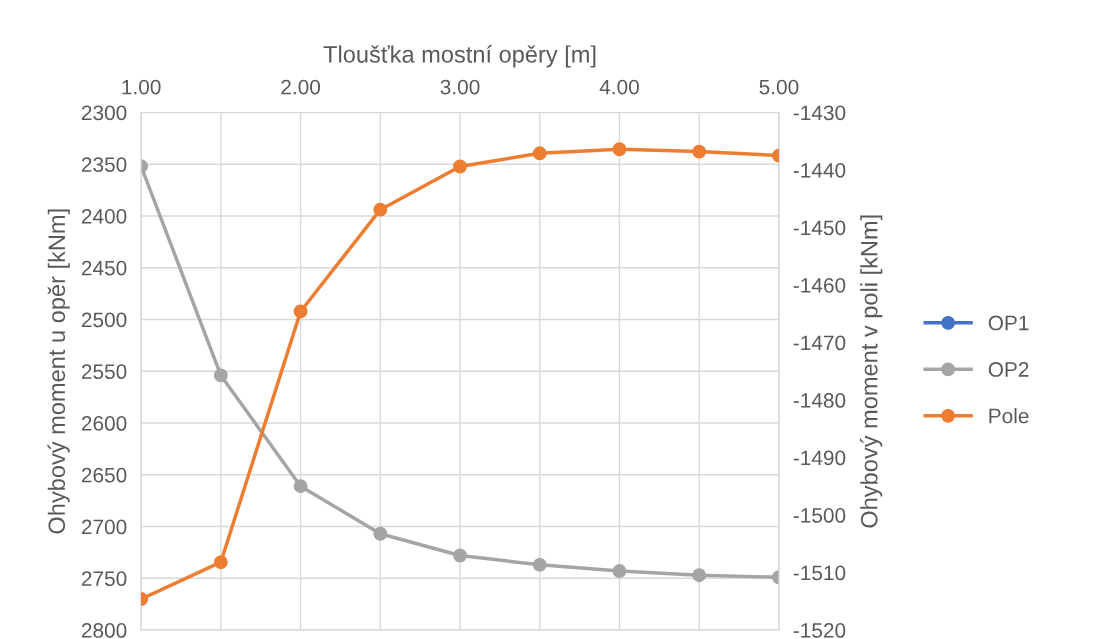 Image resolution: width=1094 pixels, height=639 pixels. What do you see at coordinates (104, 164) in the screenshot?
I see `y-tick-label: 2350` at bounding box center [104, 164].